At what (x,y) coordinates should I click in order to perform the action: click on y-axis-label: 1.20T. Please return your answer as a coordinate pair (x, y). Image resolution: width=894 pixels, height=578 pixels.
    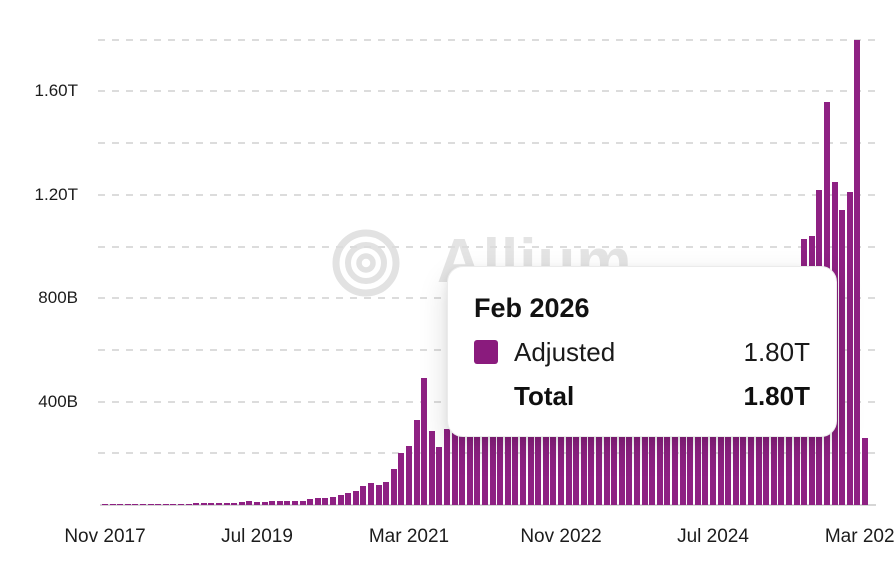
    Looking at the image, I should click on (56, 194).